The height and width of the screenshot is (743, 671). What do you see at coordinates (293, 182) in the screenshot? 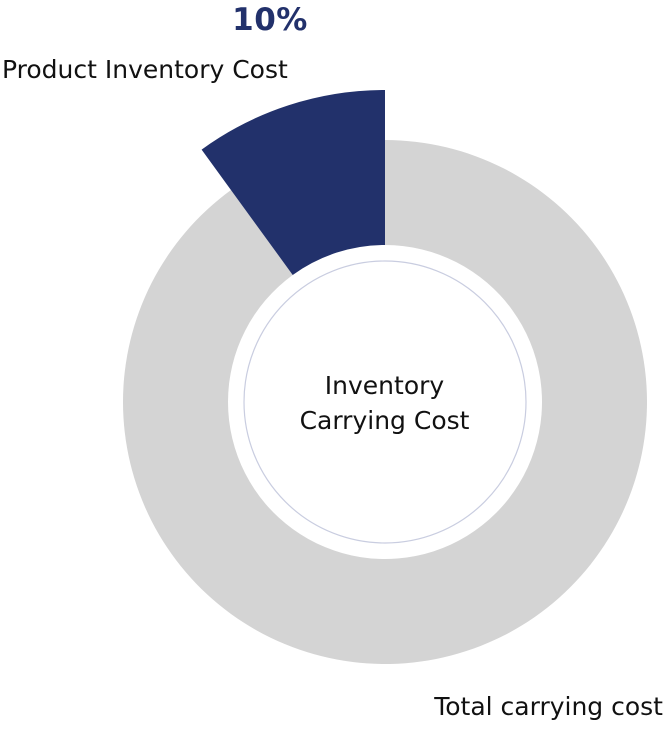
I see `donut-slice-product-inventory-cost` at bounding box center [293, 182].